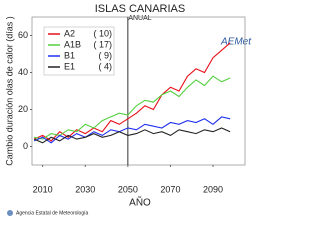 The height and width of the screenshot is (240, 320). What do you see at coordinates (102, 33) in the screenshot?
I see `legend-count: ( 10)` at bounding box center [102, 33].